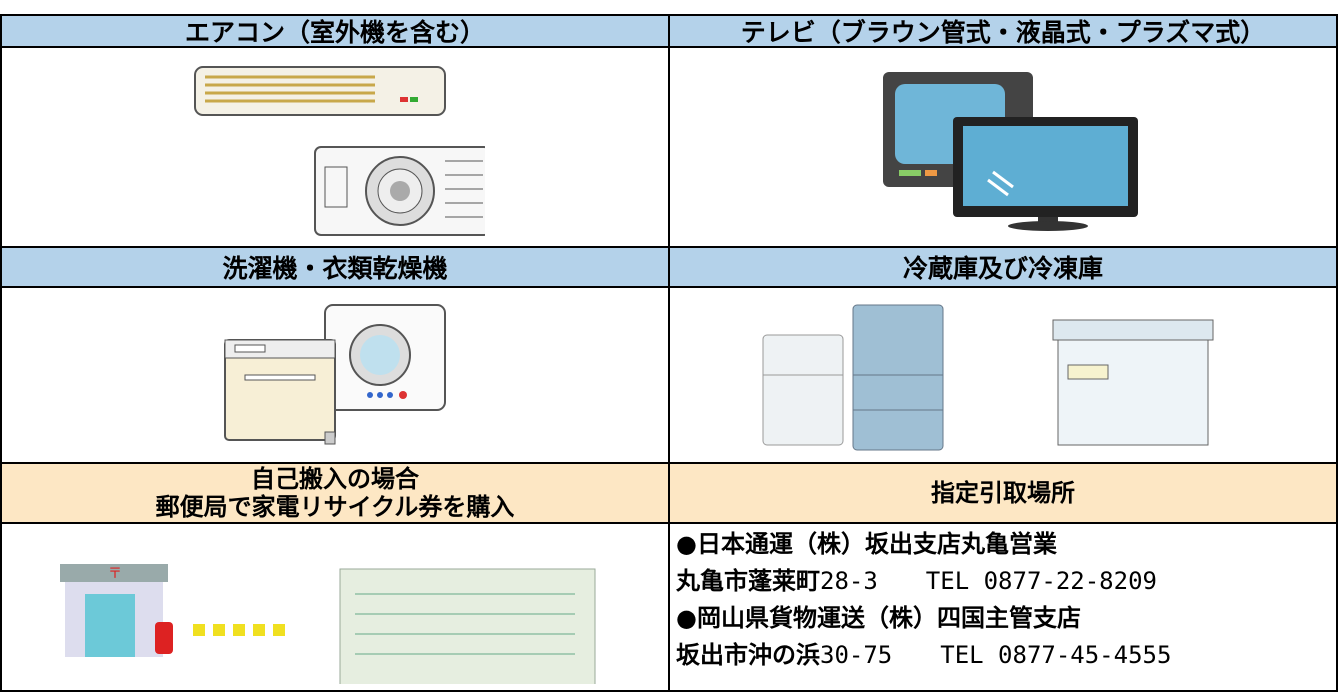 This screenshot has width=1338, height=692. I want to click on site-address: 坂出市沖の浜30-75 TEL 0877-45-4555, so click(923, 655).